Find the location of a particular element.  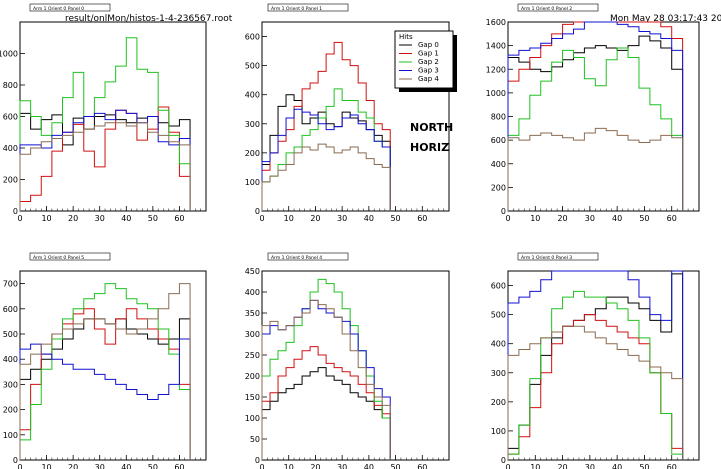

legend-entry: Gap 1 is located at coordinates (428, 54).